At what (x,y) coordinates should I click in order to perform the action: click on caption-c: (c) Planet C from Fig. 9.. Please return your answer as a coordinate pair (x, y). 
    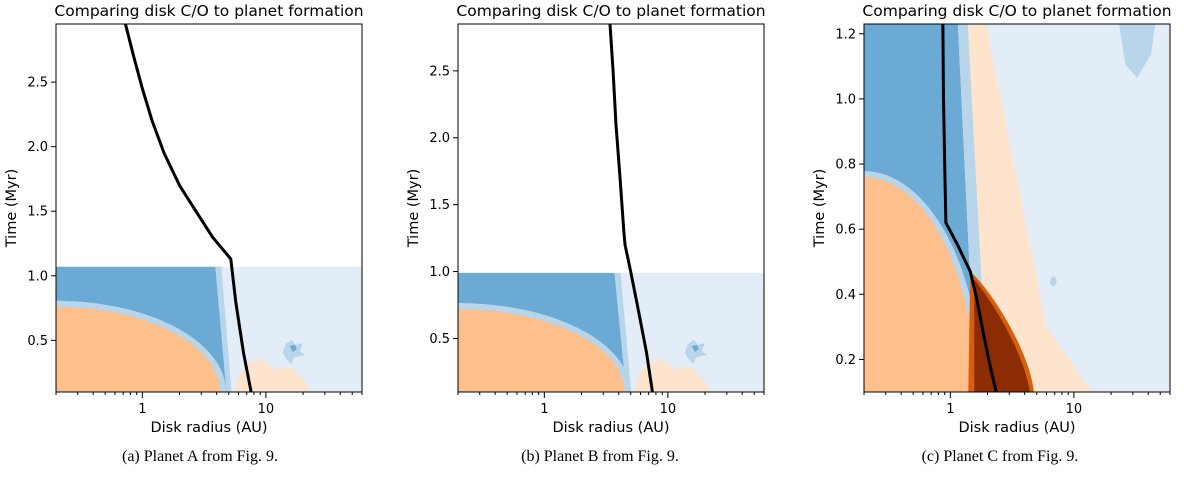
    Looking at the image, I should click on (1000, 456).